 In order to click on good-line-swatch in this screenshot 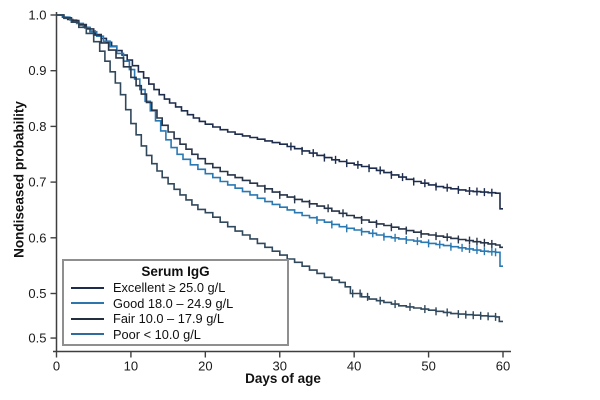, I will do `click(87, 303)`.